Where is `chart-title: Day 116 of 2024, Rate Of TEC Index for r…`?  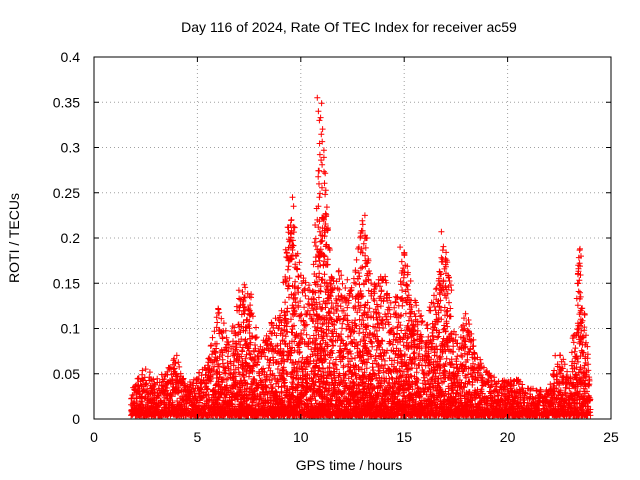
chart-title: Day 116 of 2024, Rate Of TEC Index for r… is located at coordinates (349, 27).